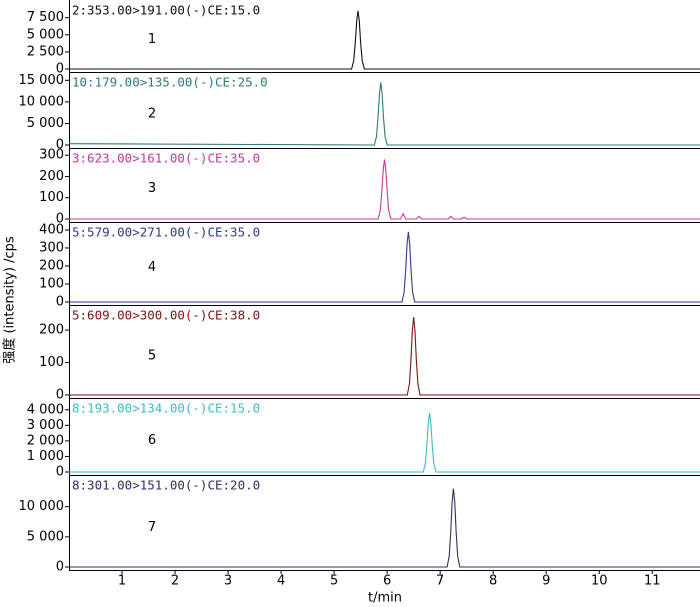 The width and height of the screenshot is (700, 607). Describe the element at coordinates (175, 581) in the screenshot. I see `x-tick-label: 2` at that location.